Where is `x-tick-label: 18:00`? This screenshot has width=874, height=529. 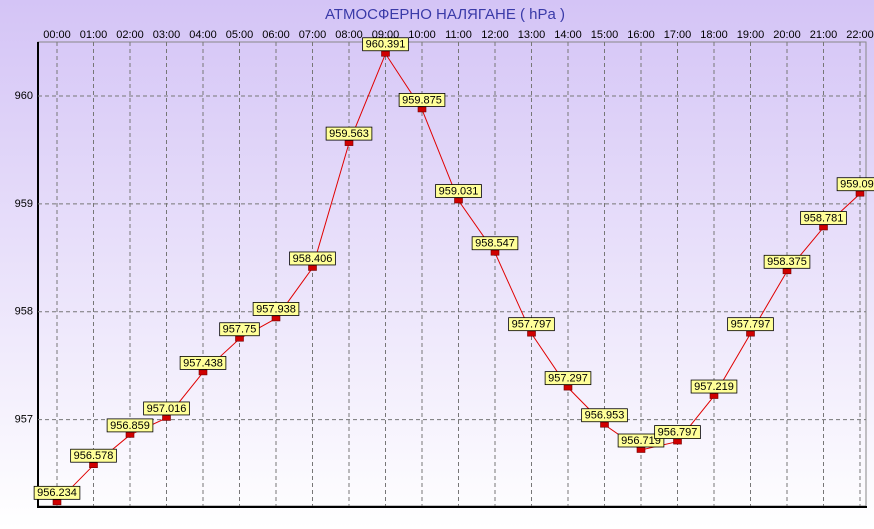 x-tick-label: 18:00 is located at coordinates (714, 35).